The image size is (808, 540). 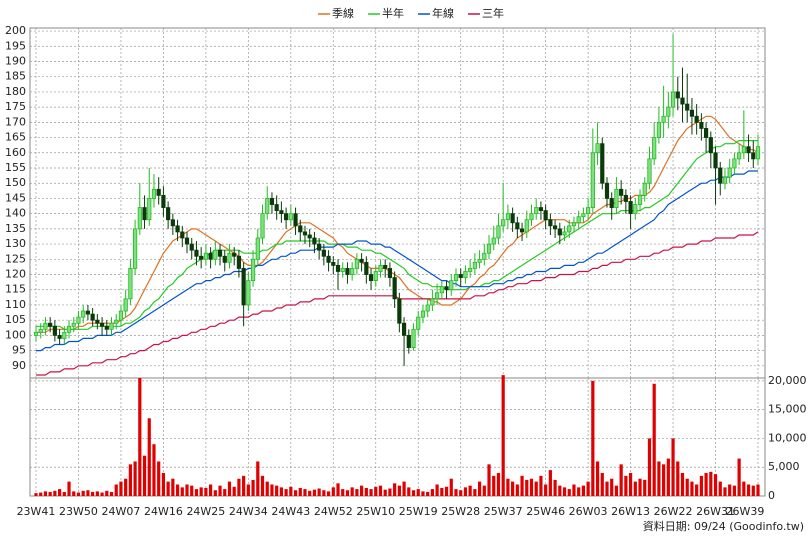 I want to click on y-tick-label: 190, so click(x=15, y=60).